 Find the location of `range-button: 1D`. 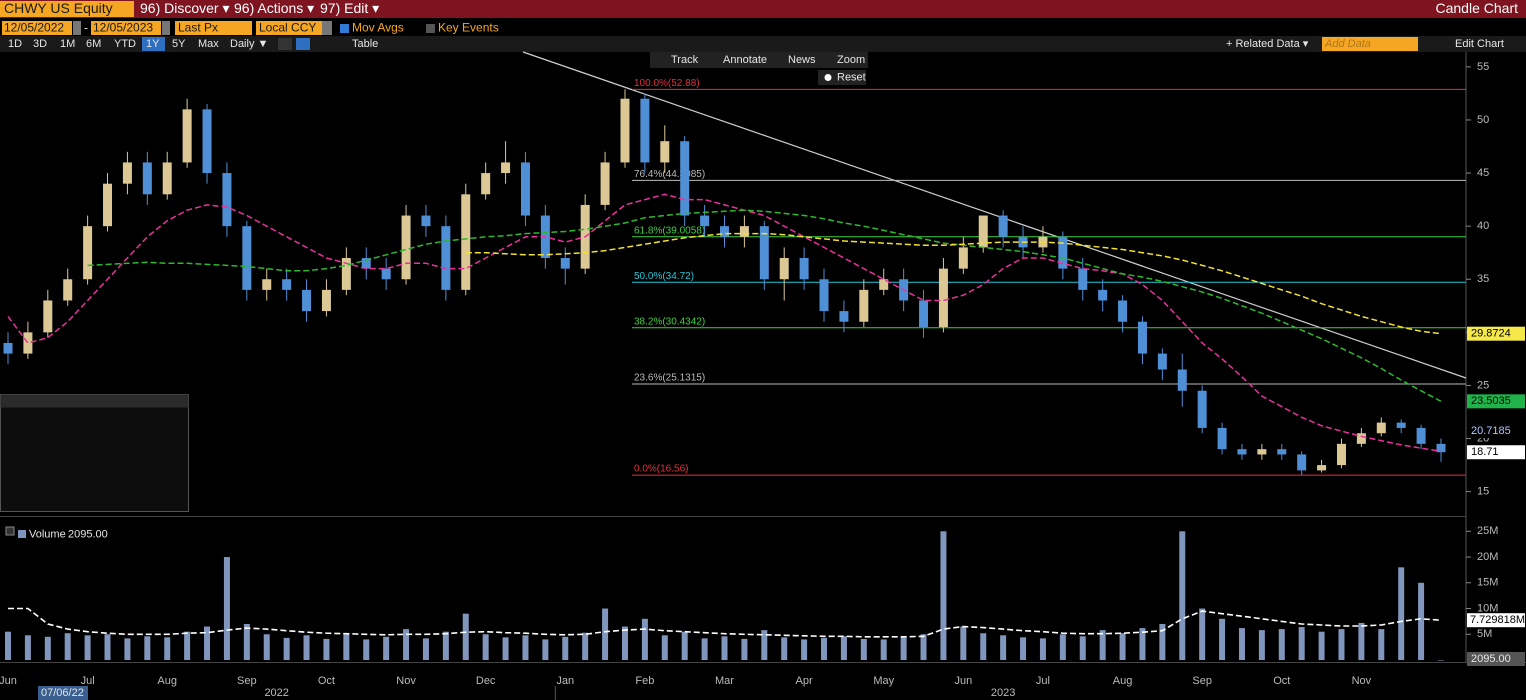

range-button: 1D is located at coordinates (15, 44).